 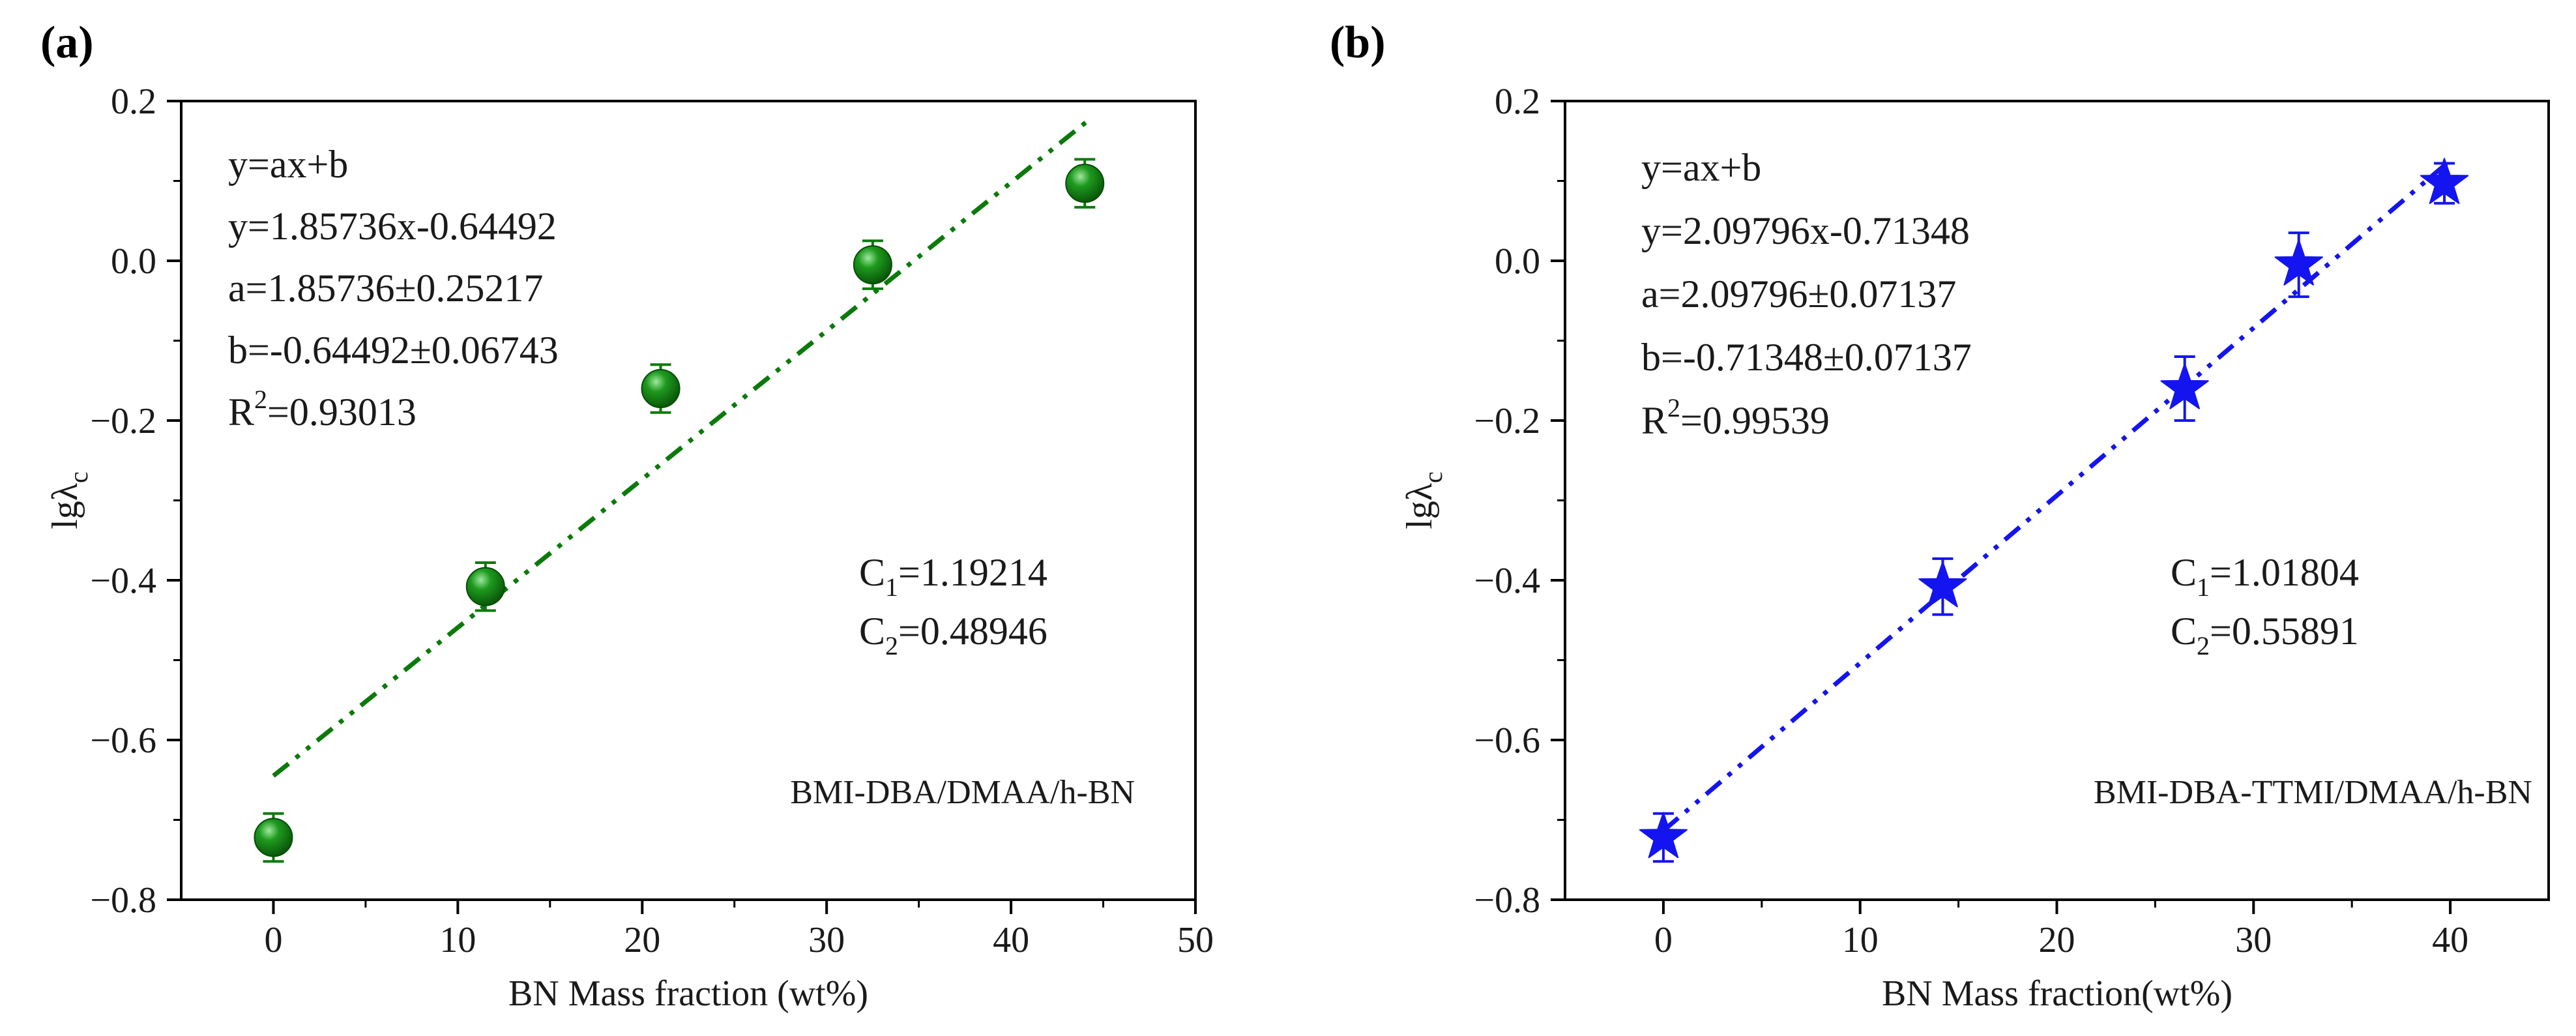 I want to click on constant-2: C2=0.48946, so click(x=953, y=635).